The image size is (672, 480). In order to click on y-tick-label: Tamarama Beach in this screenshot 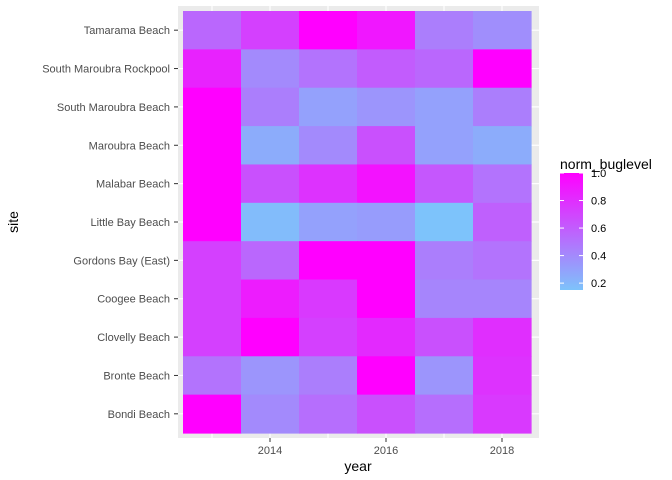, I will do `click(127, 31)`.